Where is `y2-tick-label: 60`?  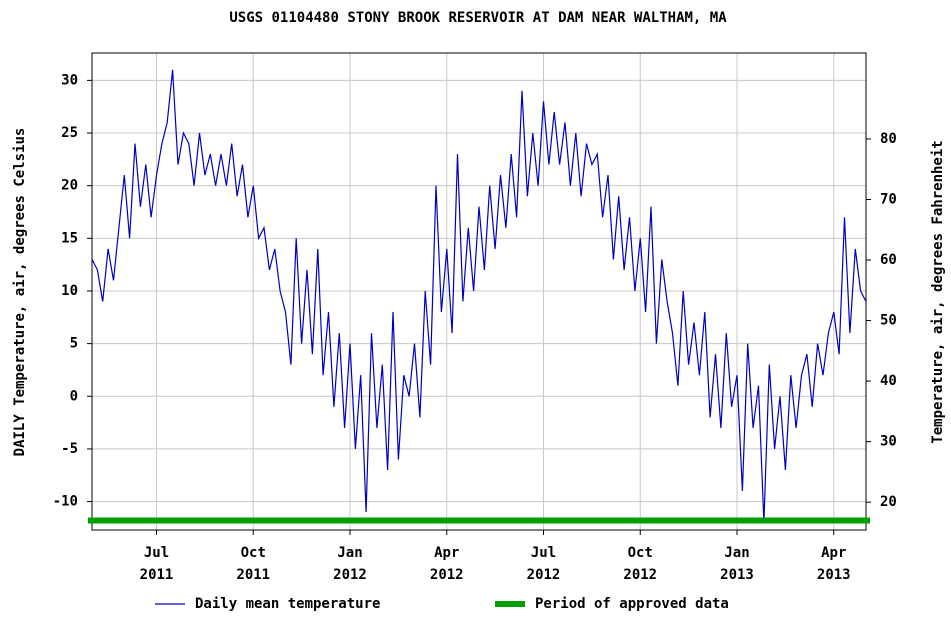 y2-tick-label: 60 is located at coordinates (888, 260).